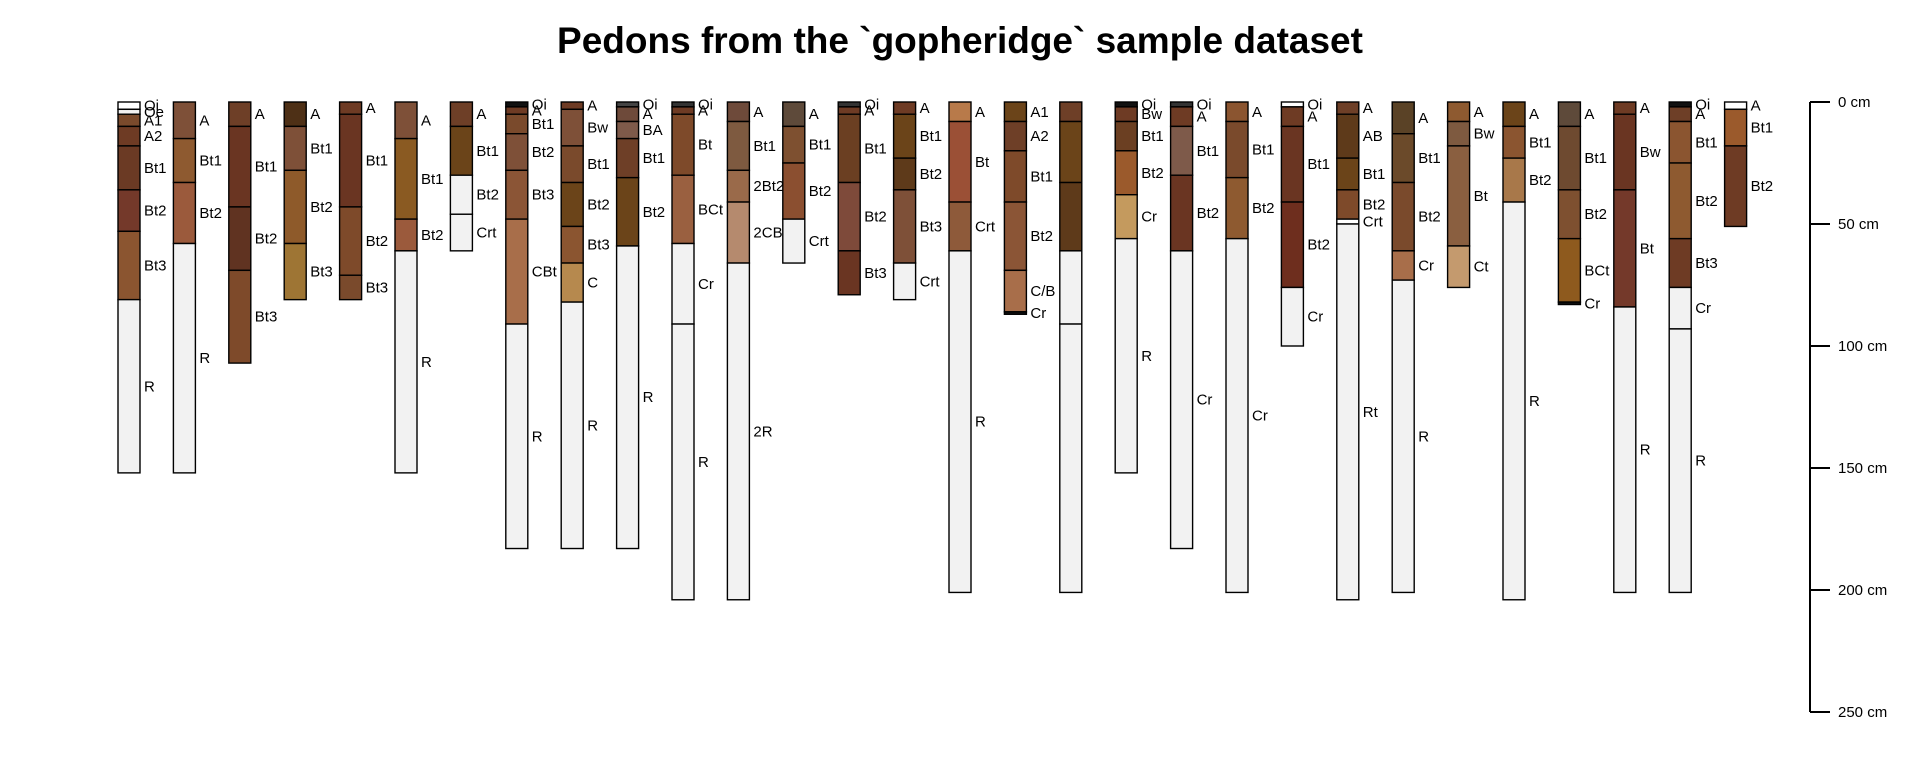 Image resolution: width=1920 pixels, height=768 pixels. I want to click on horizon-label: AB, so click(1373, 136).